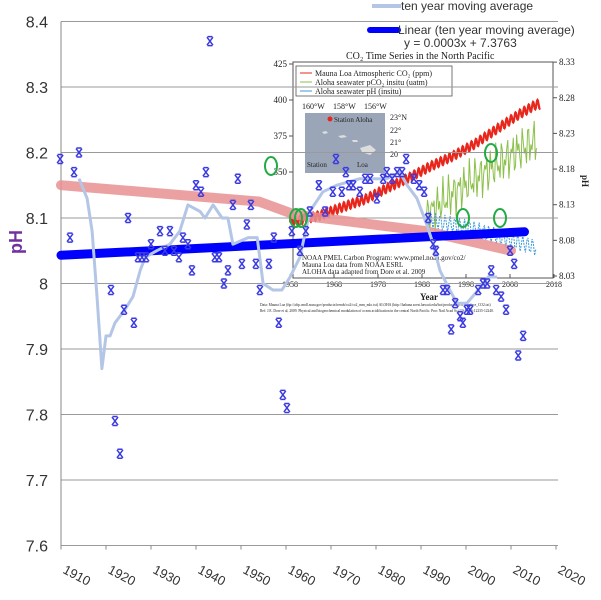 This screenshot has height=600, width=601. I want to click on inset-map, so click(345, 143).